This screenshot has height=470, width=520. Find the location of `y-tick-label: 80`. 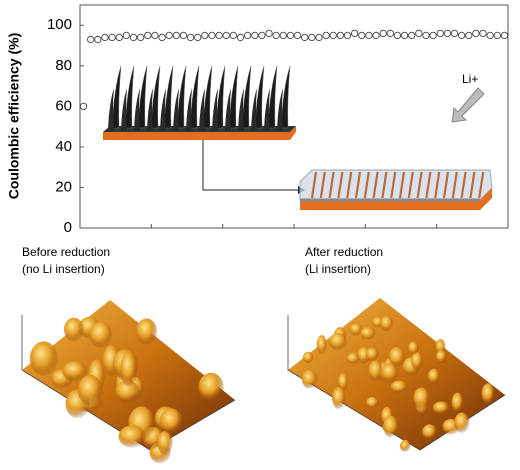

y-tick-label: 80 is located at coordinates (63, 65).